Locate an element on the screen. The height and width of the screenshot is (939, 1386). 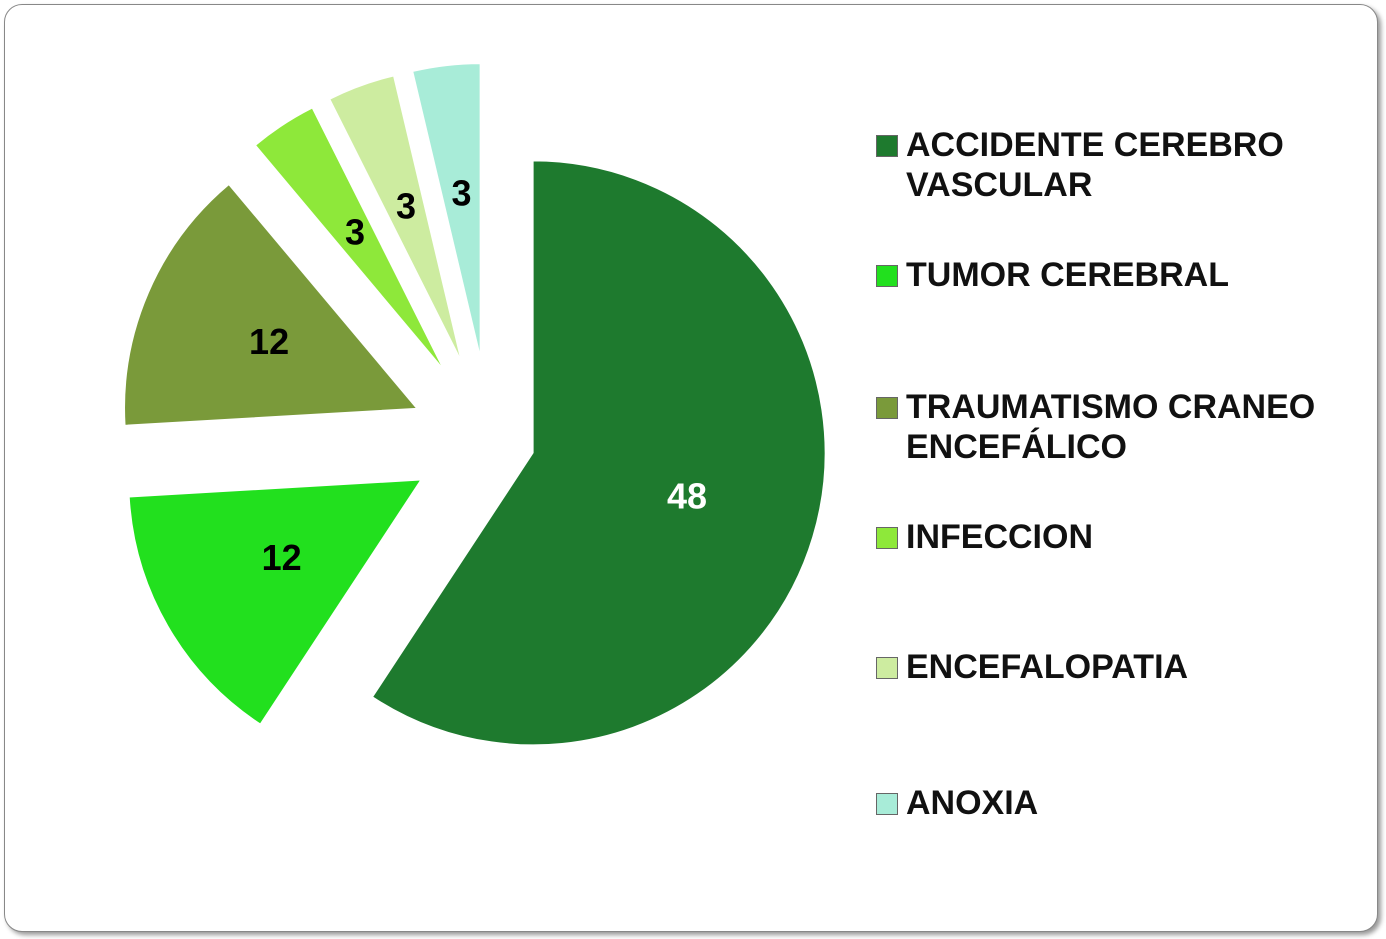
legend-item: ACCIDENTE CEREBRO VASCULAR is located at coordinates (1111, 165).